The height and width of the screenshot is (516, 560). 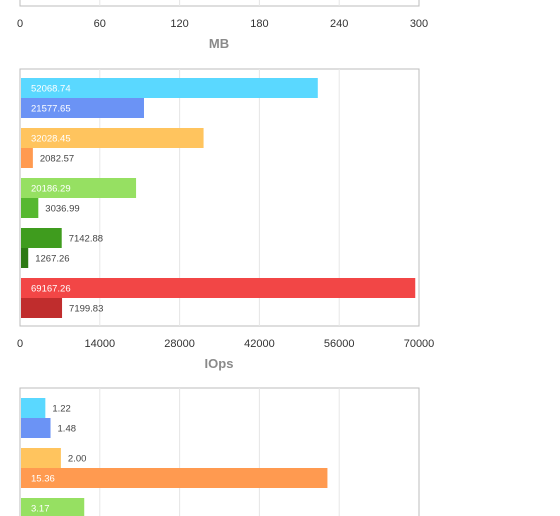 What do you see at coordinates (339, 344) in the screenshot?
I see `iops-tick-label: 56000` at bounding box center [339, 344].